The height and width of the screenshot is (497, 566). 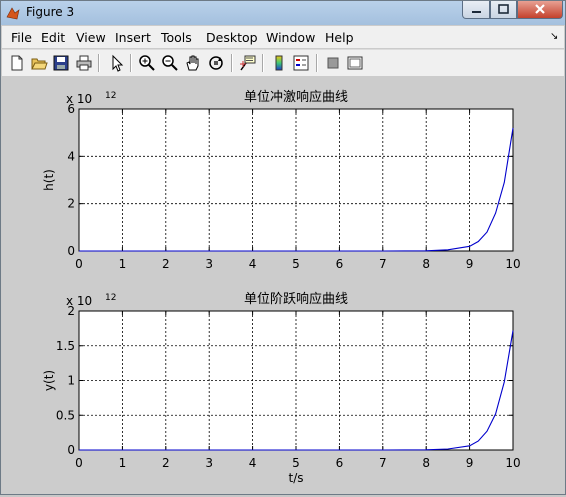 What do you see at coordinates (49, 380) in the screenshot?
I see `y-axis-label: y(t)` at bounding box center [49, 380].